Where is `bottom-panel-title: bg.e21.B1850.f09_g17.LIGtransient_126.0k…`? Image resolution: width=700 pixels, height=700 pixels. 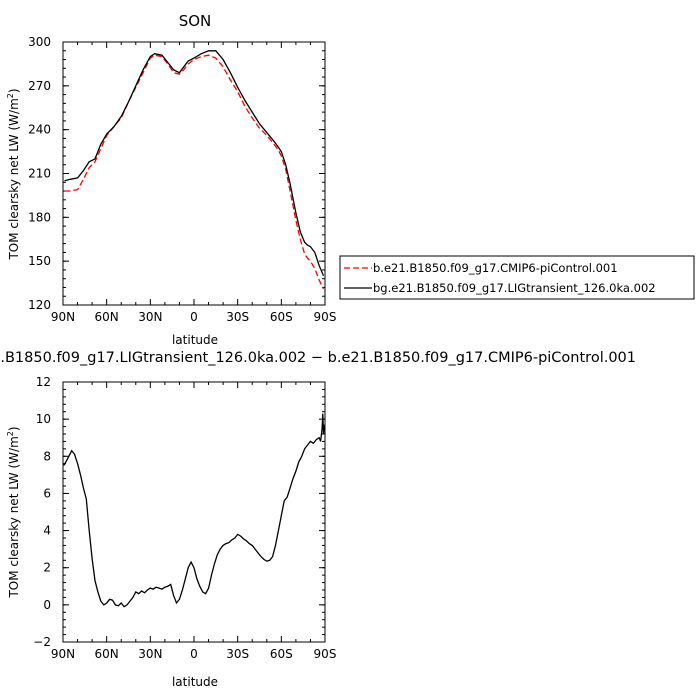
bottom-panel-title: bg.e21.B1850.f09_g17.LIGtransient_126.0k… is located at coordinates (318, 358).